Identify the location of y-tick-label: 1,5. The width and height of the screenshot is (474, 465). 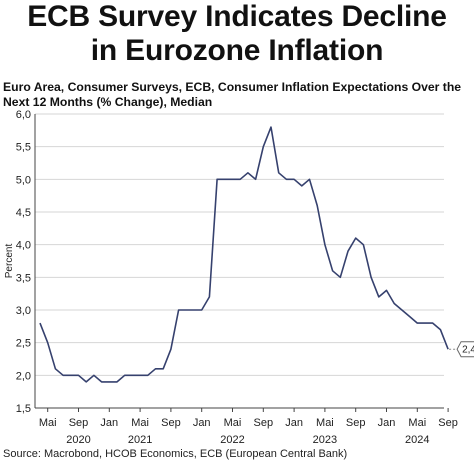
(23, 409).